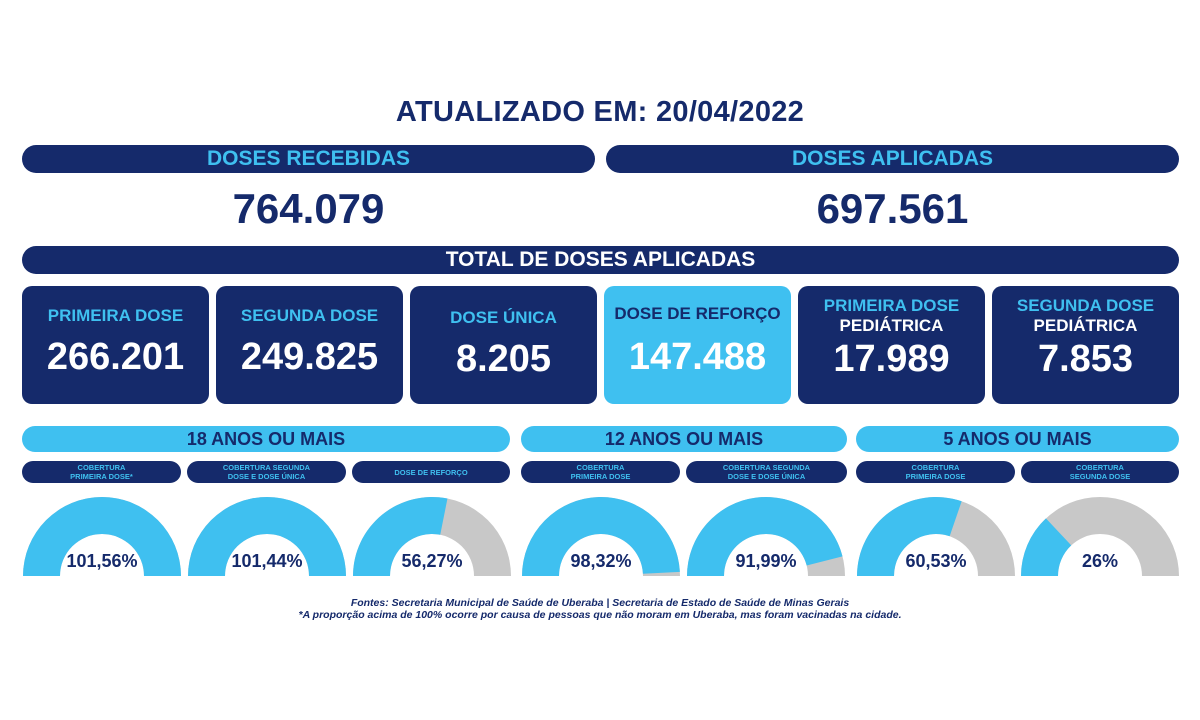  Describe the element at coordinates (600, 472) in the screenshot. I see `subpill-3: COBERTURA PRIMEIRA DOSE` at that location.